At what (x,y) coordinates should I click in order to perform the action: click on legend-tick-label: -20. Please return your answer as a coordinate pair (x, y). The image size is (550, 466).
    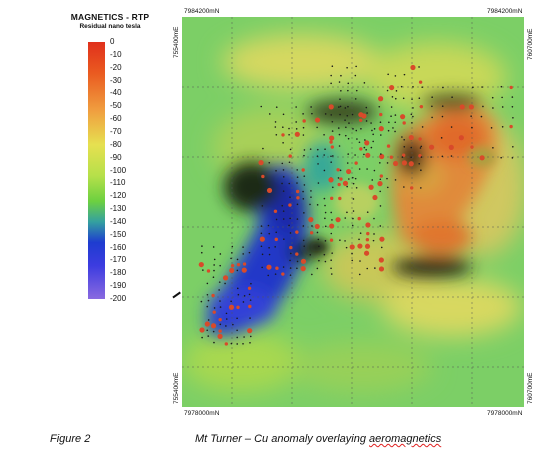
    Looking at the image, I should click on (116, 67).